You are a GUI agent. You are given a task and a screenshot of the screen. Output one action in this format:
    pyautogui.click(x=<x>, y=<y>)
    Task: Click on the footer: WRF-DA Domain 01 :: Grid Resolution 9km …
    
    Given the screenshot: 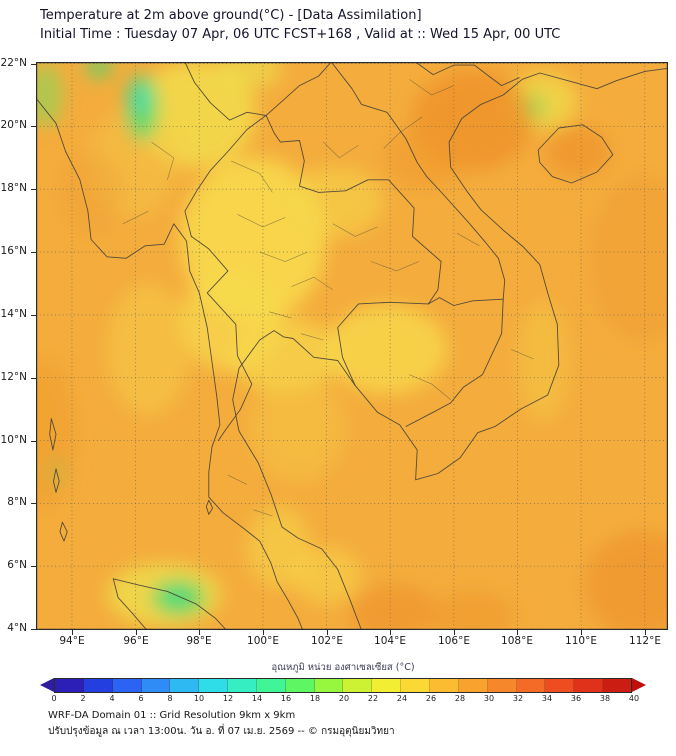 What is the action you would take?
    pyautogui.click(x=221, y=724)
    